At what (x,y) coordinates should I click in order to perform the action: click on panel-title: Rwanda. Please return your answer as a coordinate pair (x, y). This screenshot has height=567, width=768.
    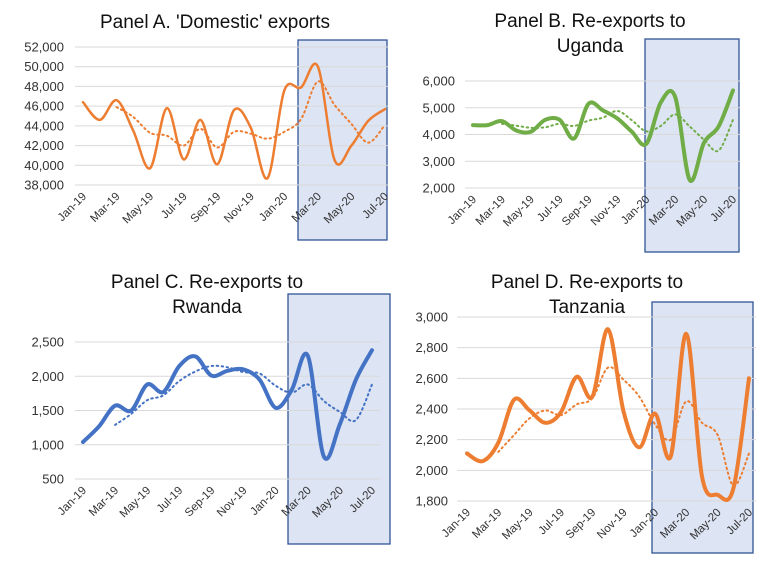
    Looking at the image, I should click on (207, 307).